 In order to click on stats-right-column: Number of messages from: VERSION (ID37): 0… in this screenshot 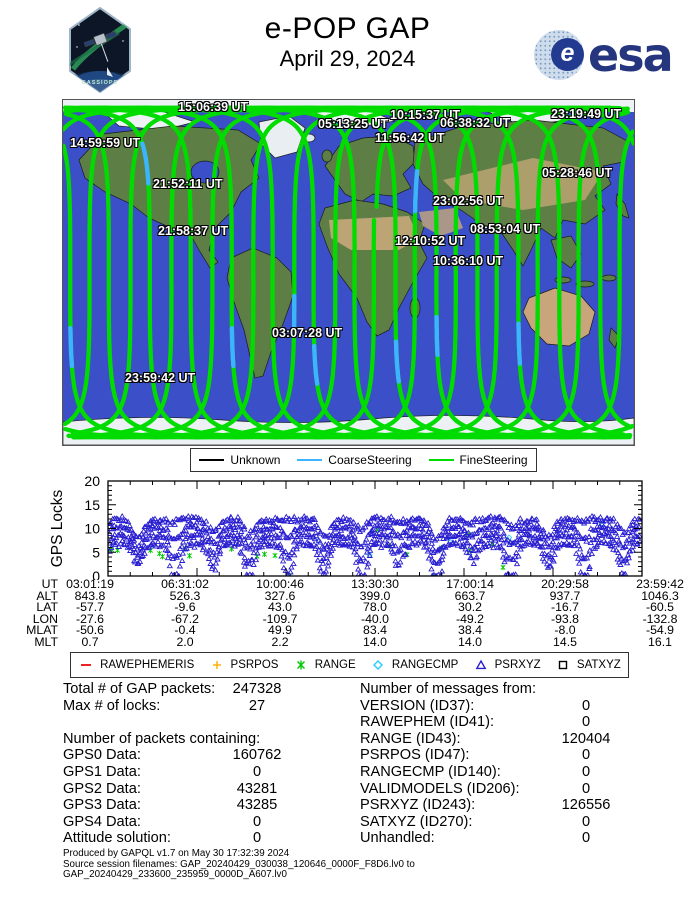, I will do `click(525, 764)`.